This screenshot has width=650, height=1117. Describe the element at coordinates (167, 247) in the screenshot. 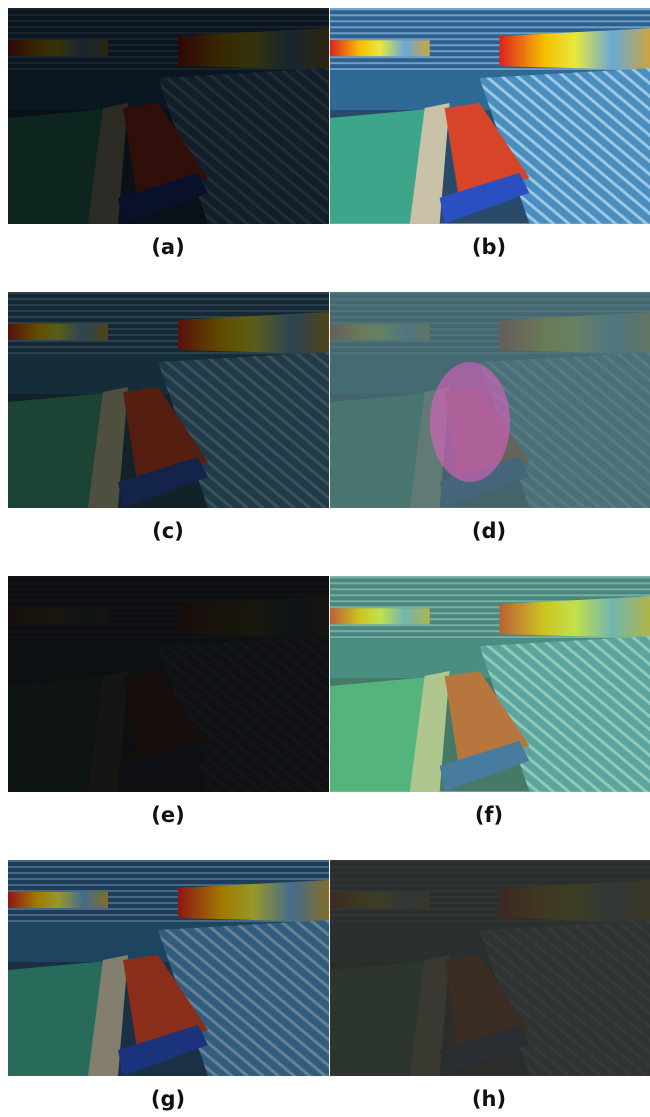

I see `panel-caption: (a)` at that location.